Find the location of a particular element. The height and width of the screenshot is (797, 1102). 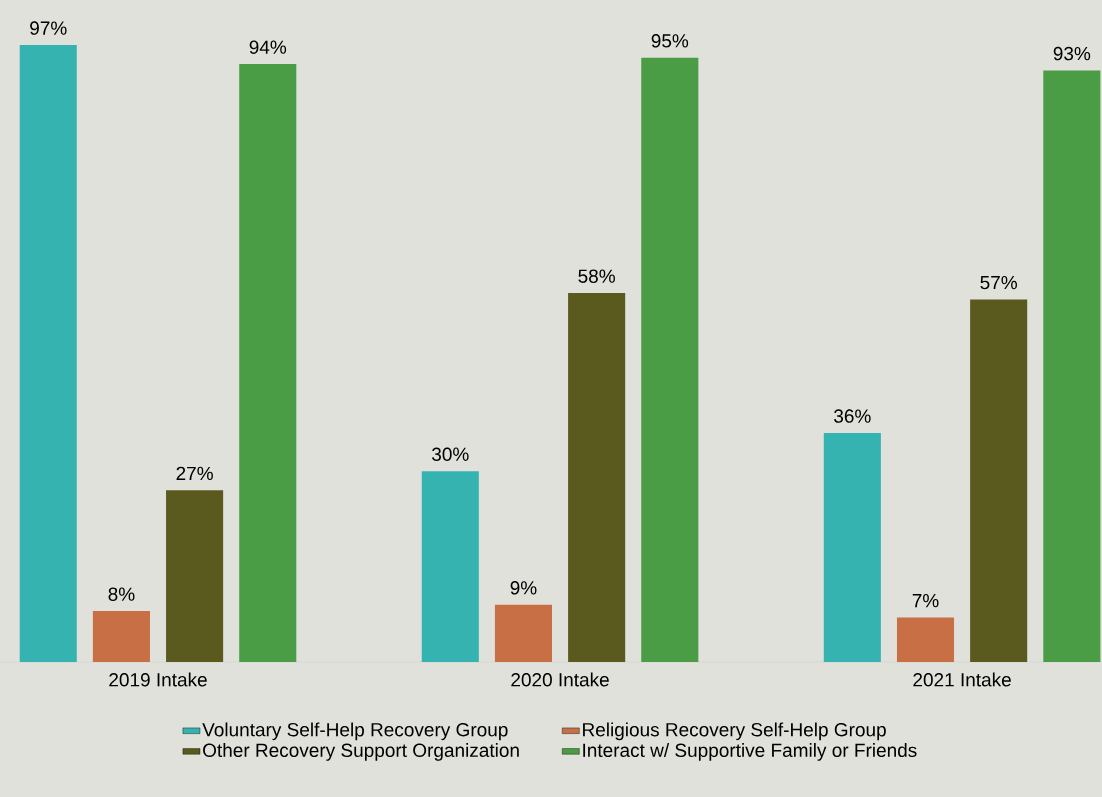

data-label: 36% is located at coordinates (852, 416).